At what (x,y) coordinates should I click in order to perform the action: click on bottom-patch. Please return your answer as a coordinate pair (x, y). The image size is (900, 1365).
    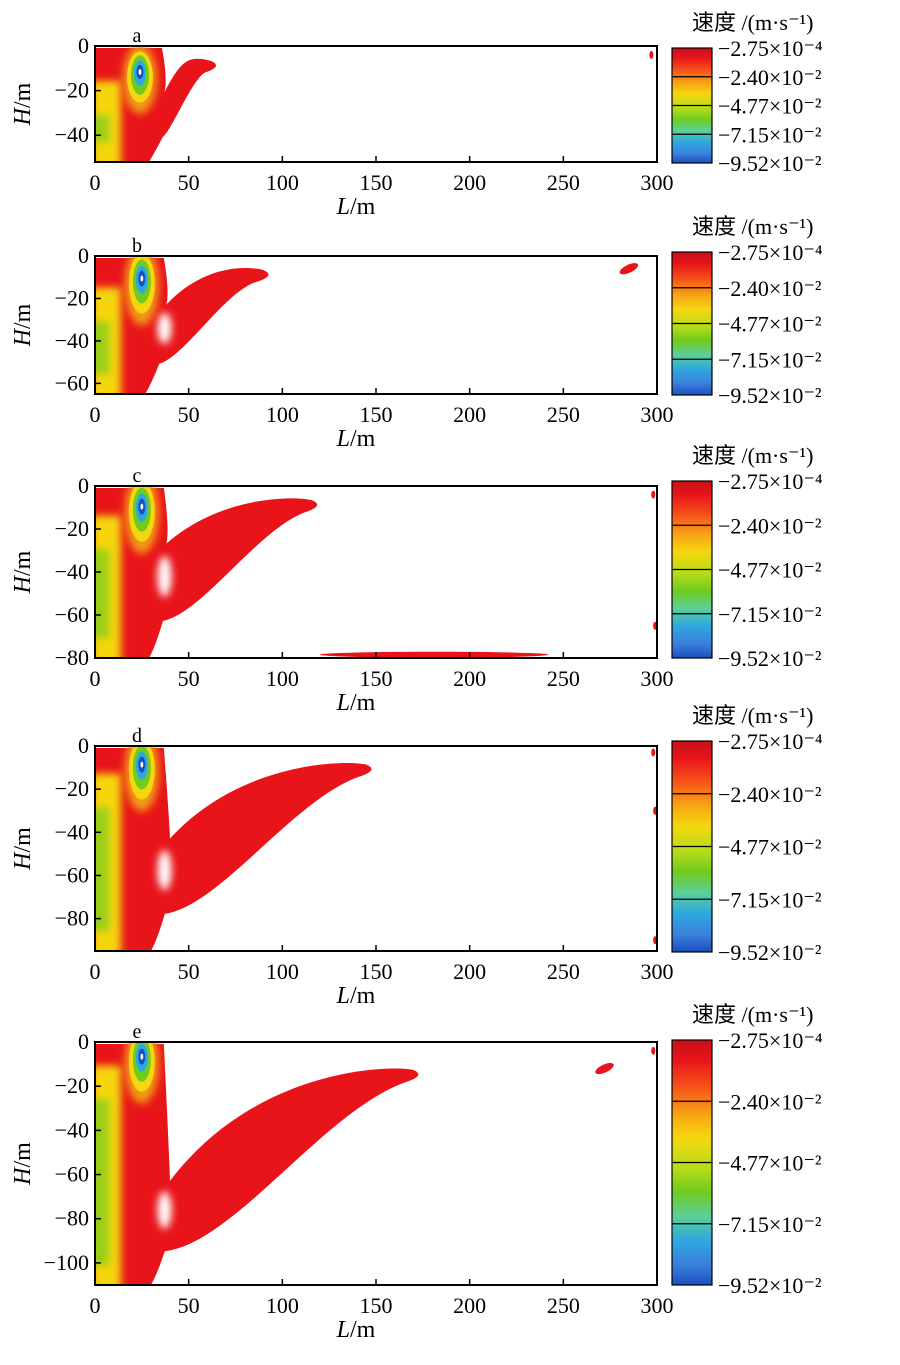
    Looking at the image, I should click on (434, 654).